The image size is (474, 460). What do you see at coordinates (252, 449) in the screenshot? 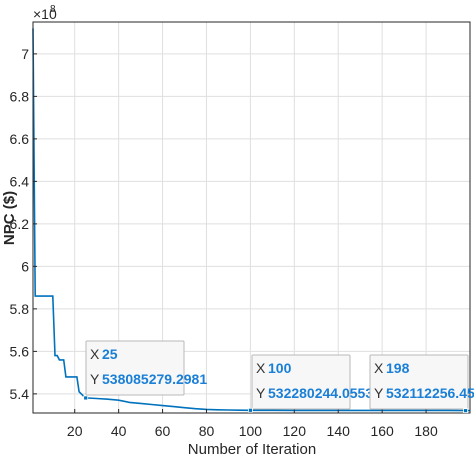
I see `x-axis-label: Number of Iteration` at bounding box center [252, 449].